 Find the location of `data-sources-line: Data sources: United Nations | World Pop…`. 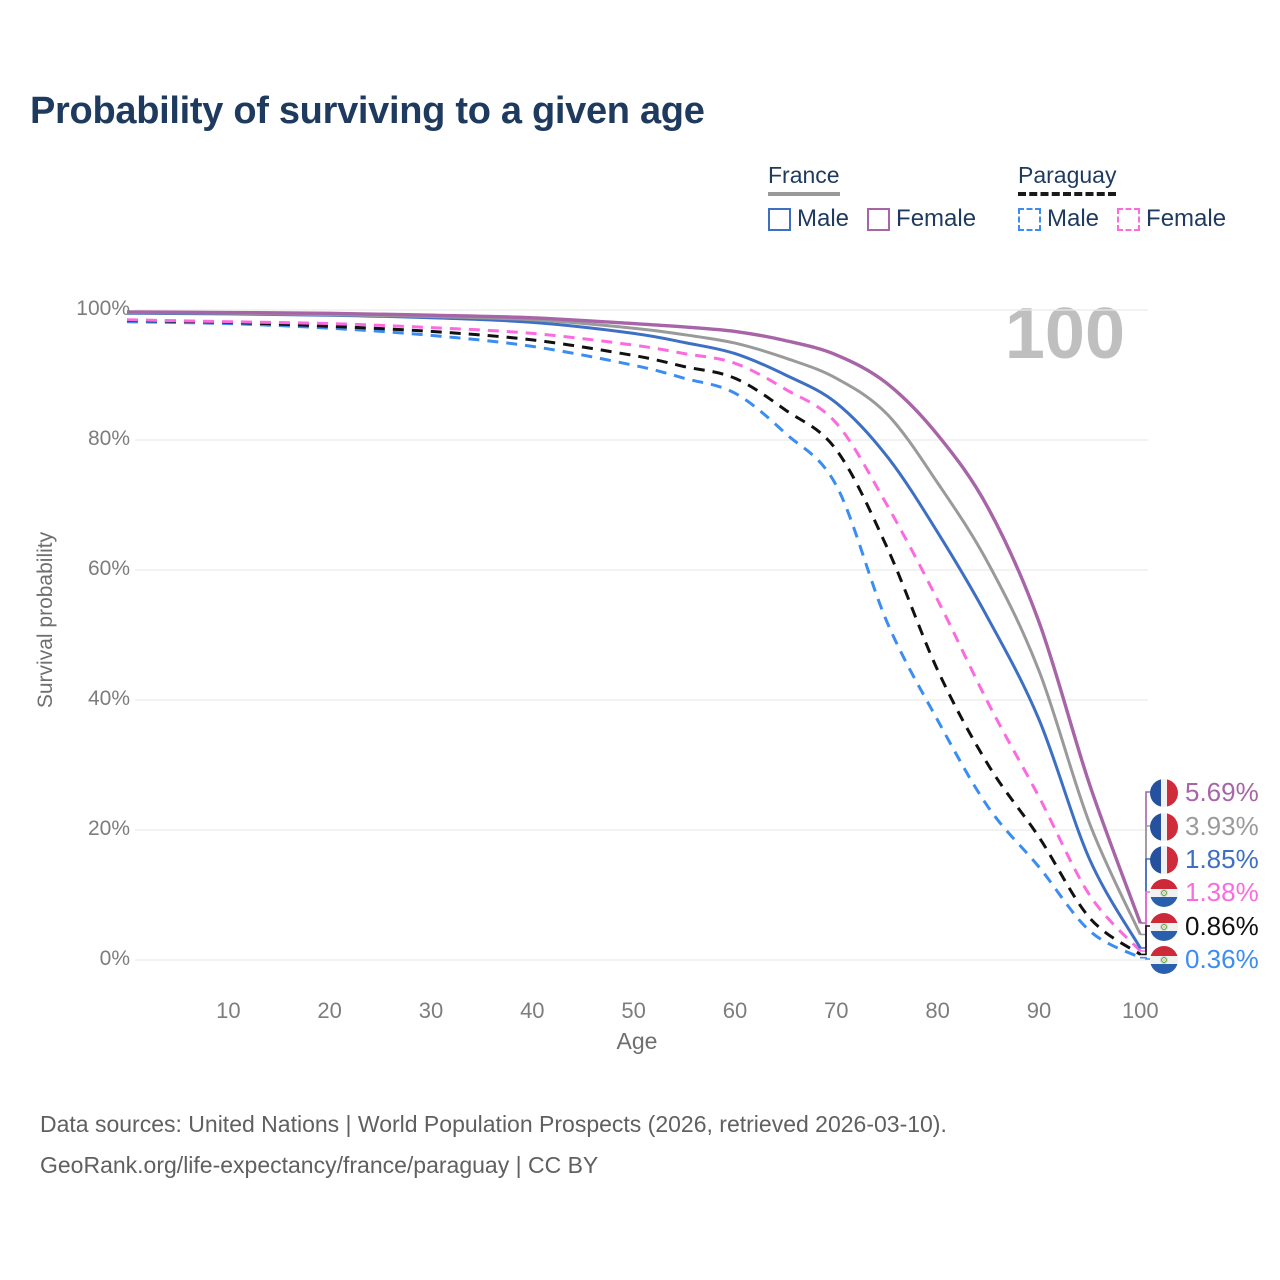

data-sources-line: Data sources: United Nations | World Pop… is located at coordinates (493, 1124).